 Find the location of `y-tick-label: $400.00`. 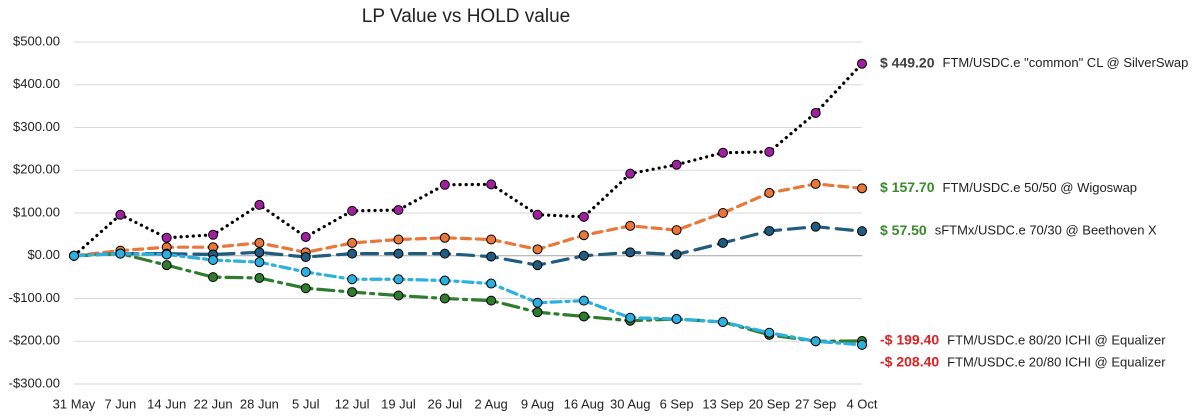

y-tick-label: $400.00 is located at coordinates (36, 83).